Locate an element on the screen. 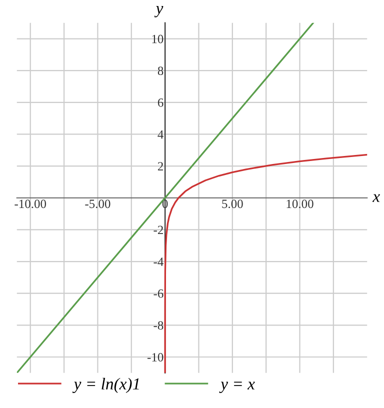 The width and height of the screenshot is (384, 408). y-tick-label: -2 is located at coordinates (158, 230).